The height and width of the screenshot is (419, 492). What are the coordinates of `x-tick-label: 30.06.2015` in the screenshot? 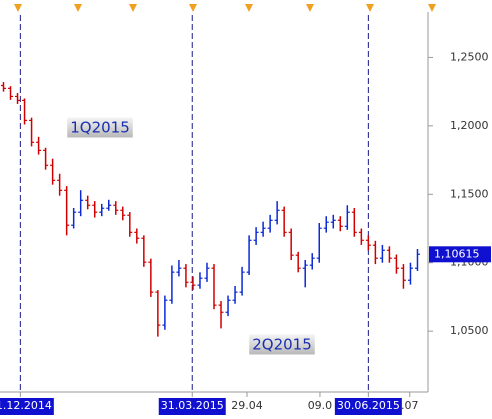 It's located at (368, 405).